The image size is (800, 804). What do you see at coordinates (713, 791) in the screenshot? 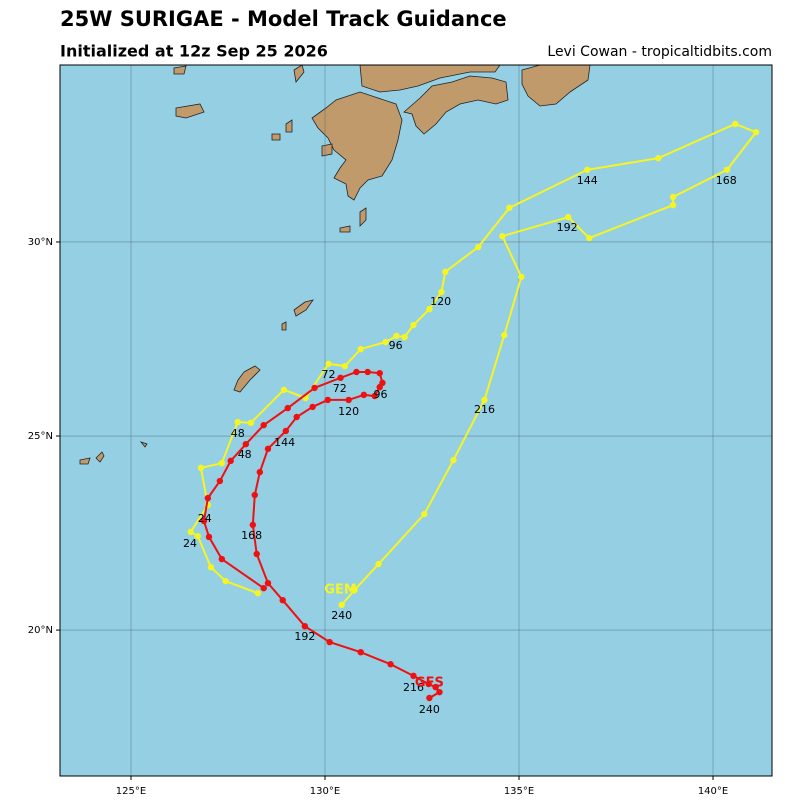
I see `x-tick-label: 140°E` at bounding box center [713, 791].